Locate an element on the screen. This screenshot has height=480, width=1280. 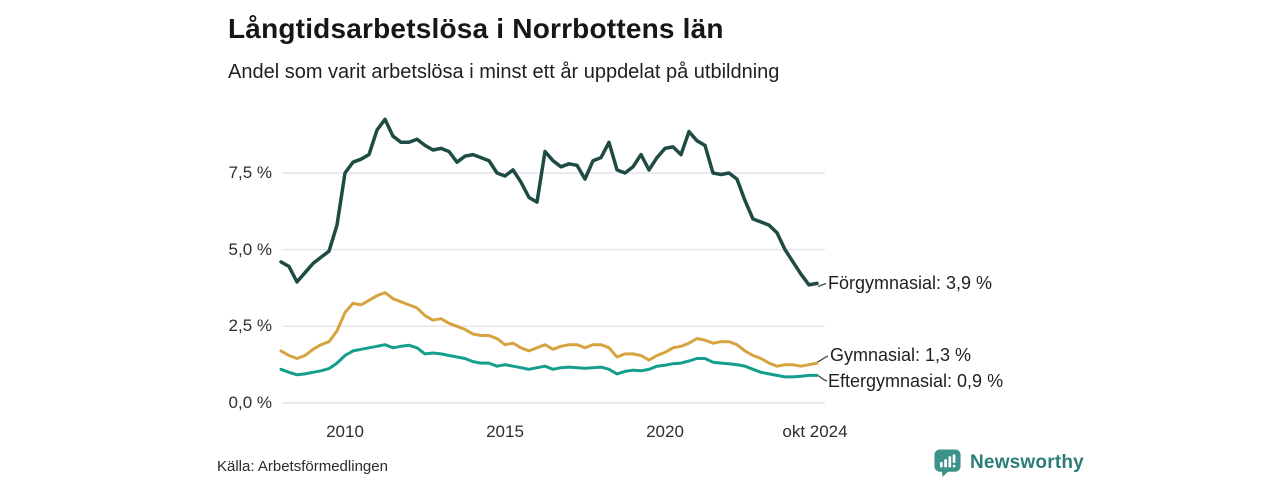
x-axis-tick-okt-2024: okt 2024 is located at coordinates (815, 431).